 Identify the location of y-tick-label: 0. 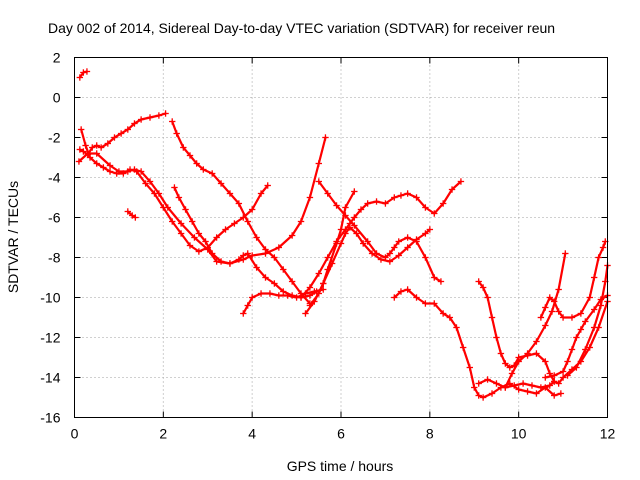
(57, 98).